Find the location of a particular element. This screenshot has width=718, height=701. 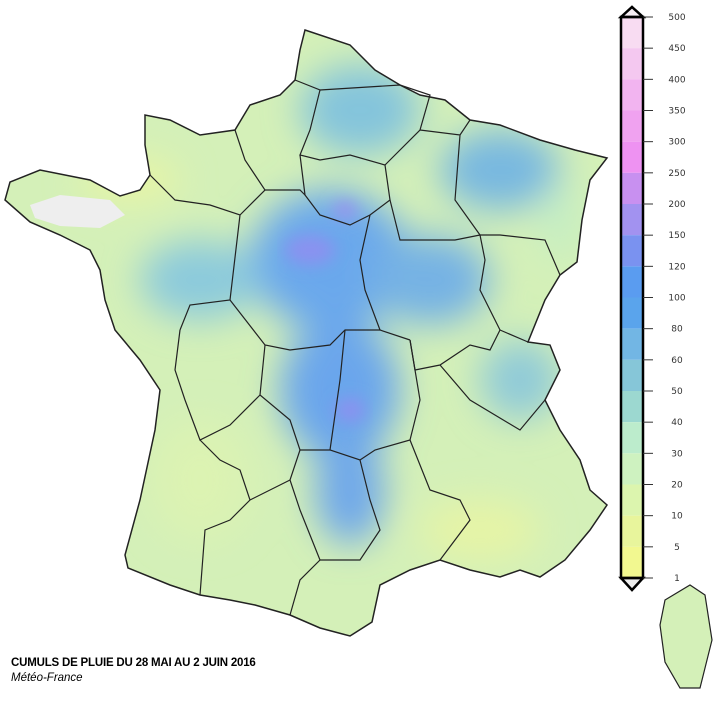

legend-tick-label: 350 is located at coordinates (676, 112).